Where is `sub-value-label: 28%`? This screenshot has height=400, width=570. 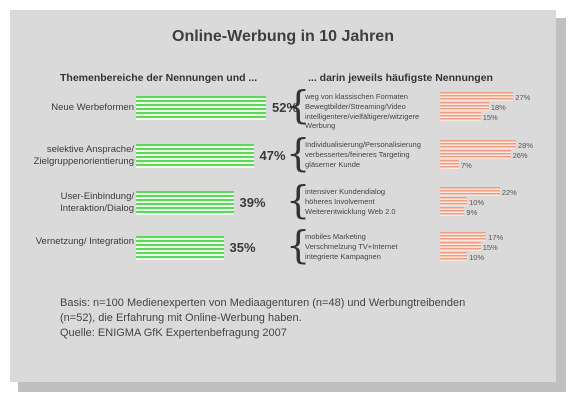 sub-value-label: 28% is located at coordinates (526, 145).